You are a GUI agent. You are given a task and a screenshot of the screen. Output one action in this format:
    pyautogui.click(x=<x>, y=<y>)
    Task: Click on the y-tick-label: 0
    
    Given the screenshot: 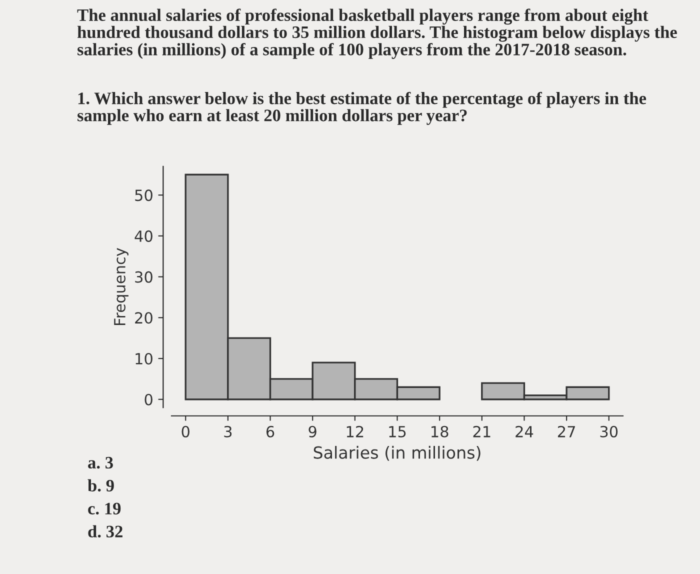 What is the action you would take?
    pyautogui.click(x=148, y=400)
    